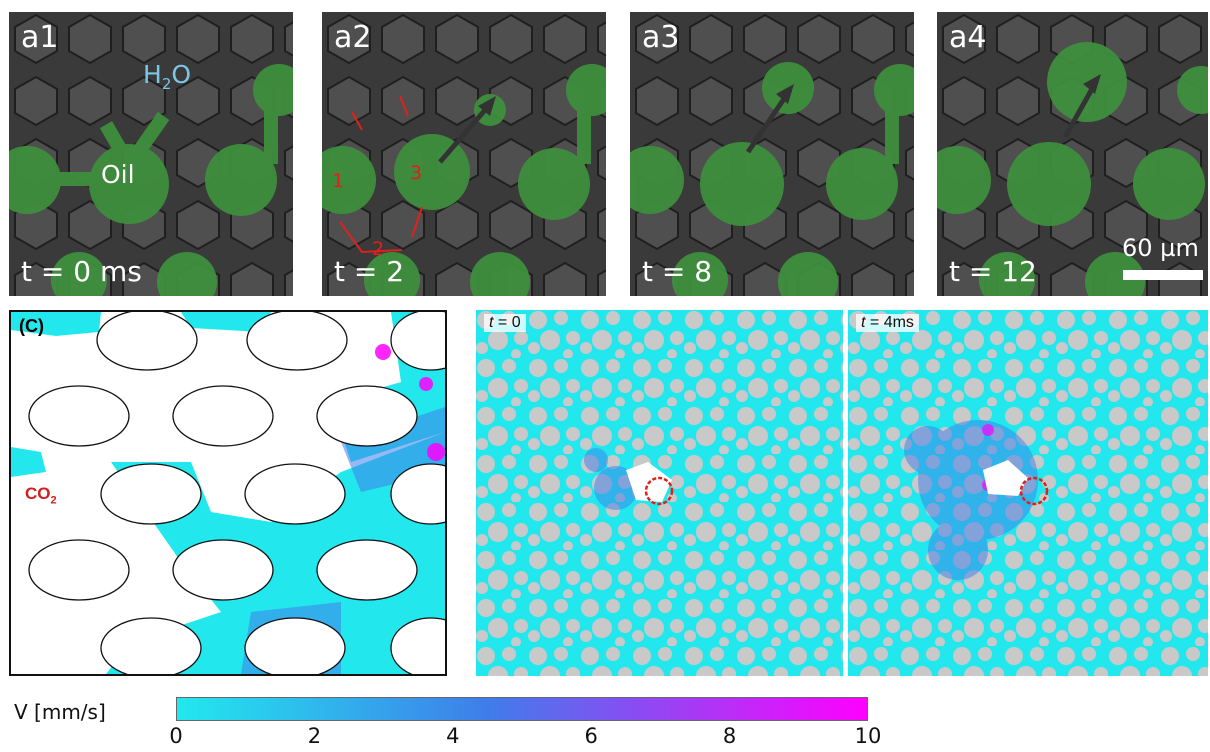 Image resolution: width=1210 pixels, height=752 pixels. Describe the element at coordinates (1160, 248) in the screenshot. I see `scale-bar-label: 60 µm` at that location.